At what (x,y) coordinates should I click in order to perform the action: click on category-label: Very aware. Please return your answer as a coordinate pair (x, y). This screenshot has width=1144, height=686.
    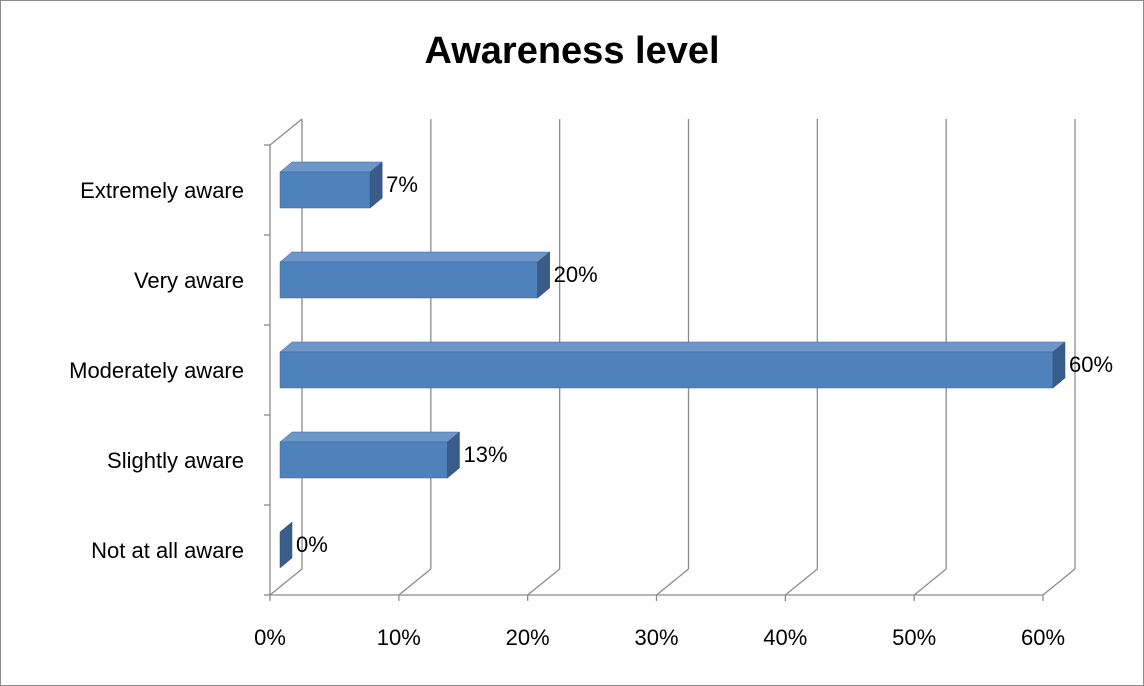
    Looking at the image, I should click on (189, 280).